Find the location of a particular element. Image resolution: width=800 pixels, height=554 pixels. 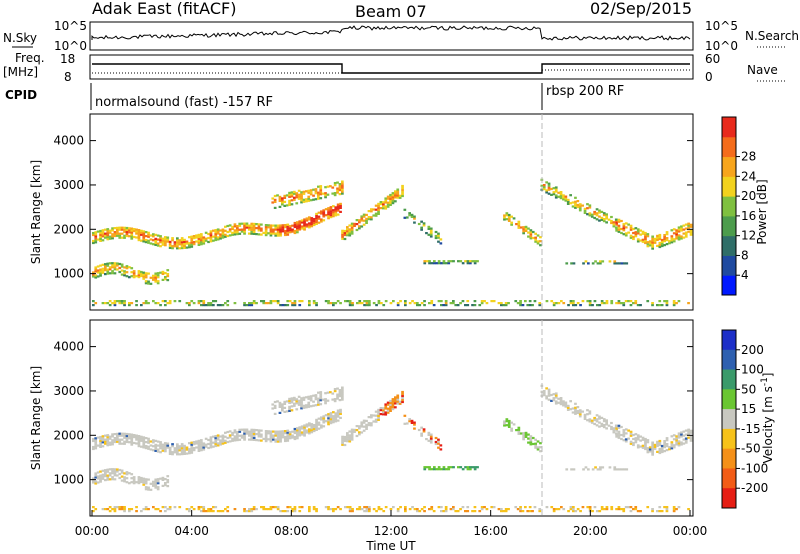

power-colorbar-tick-label: 24 is located at coordinates (748, 176).